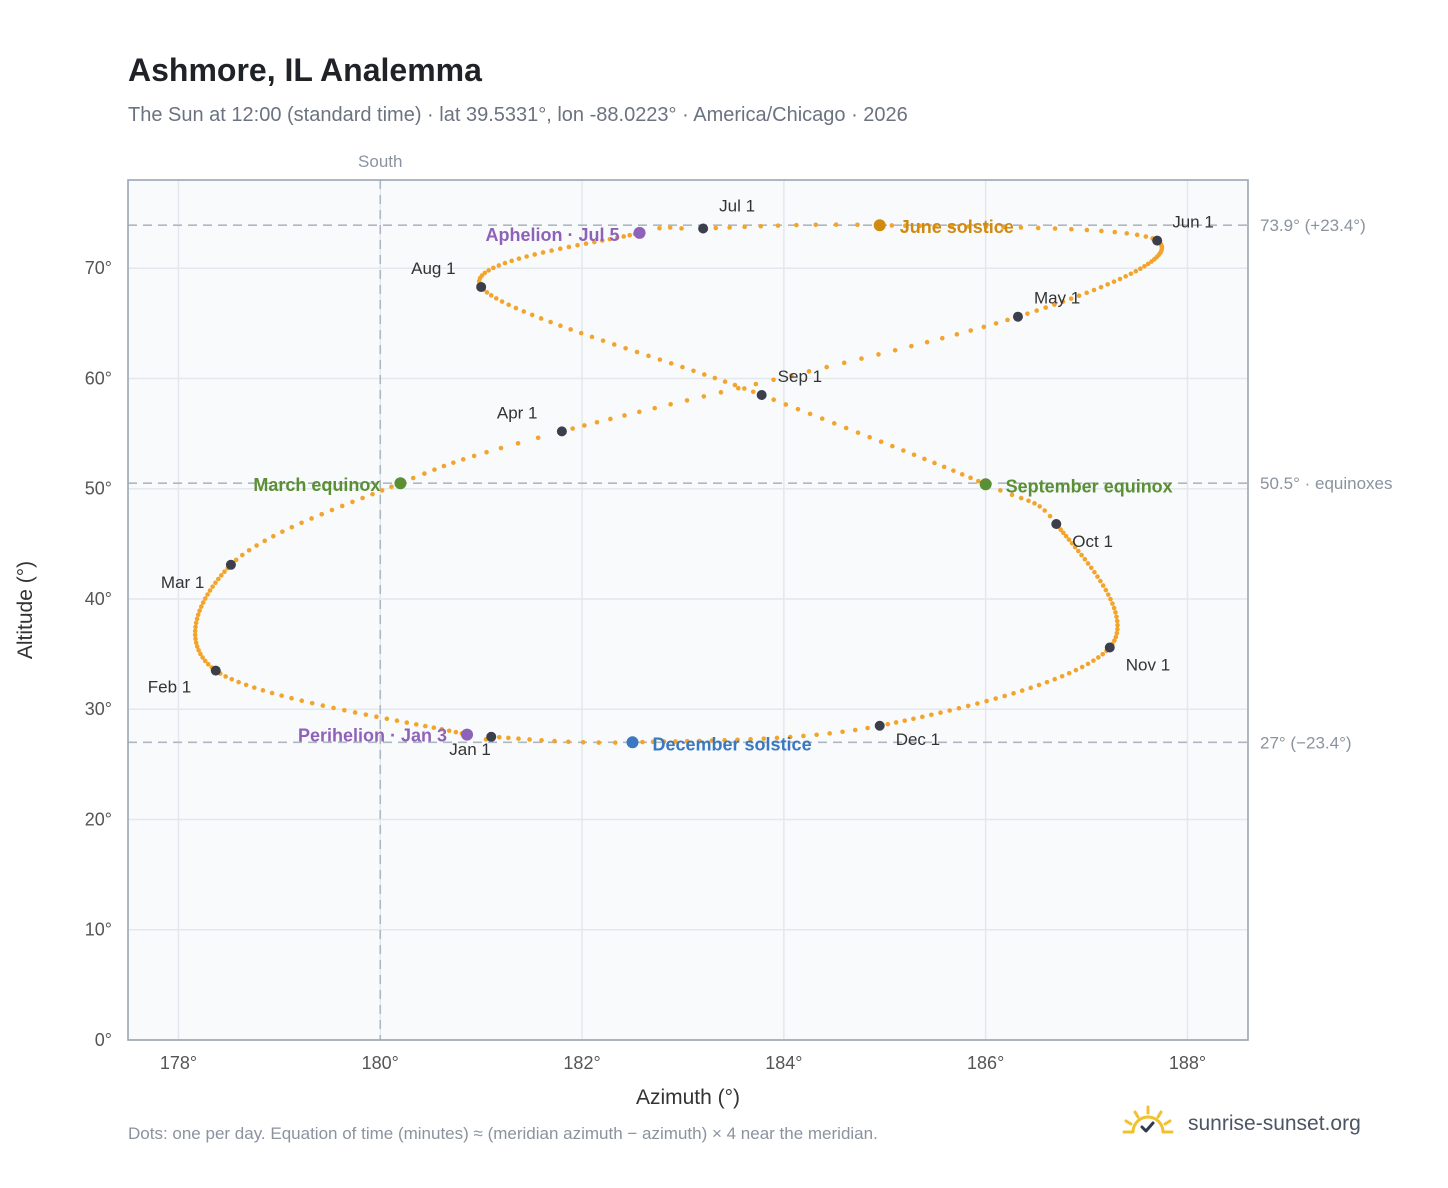  What do you see at coordinates (98, 268) in the screenshot?
I see `y-tick-label: 70°` at bounding box center [98, 268].